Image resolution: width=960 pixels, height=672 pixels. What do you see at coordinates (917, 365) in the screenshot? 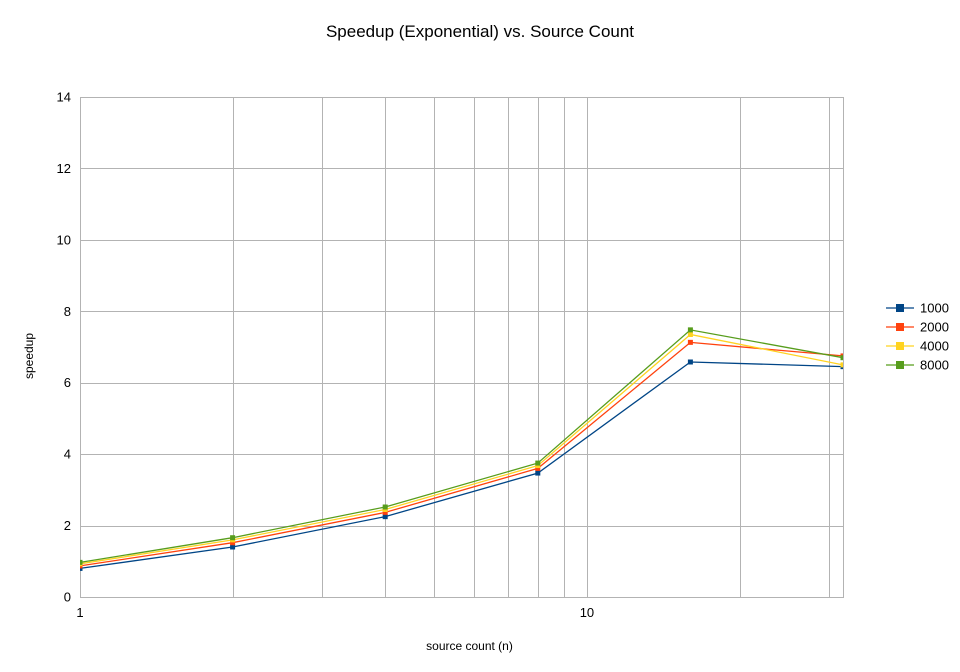
I see `legend-item: 8000` at bounding box center [917, 365].